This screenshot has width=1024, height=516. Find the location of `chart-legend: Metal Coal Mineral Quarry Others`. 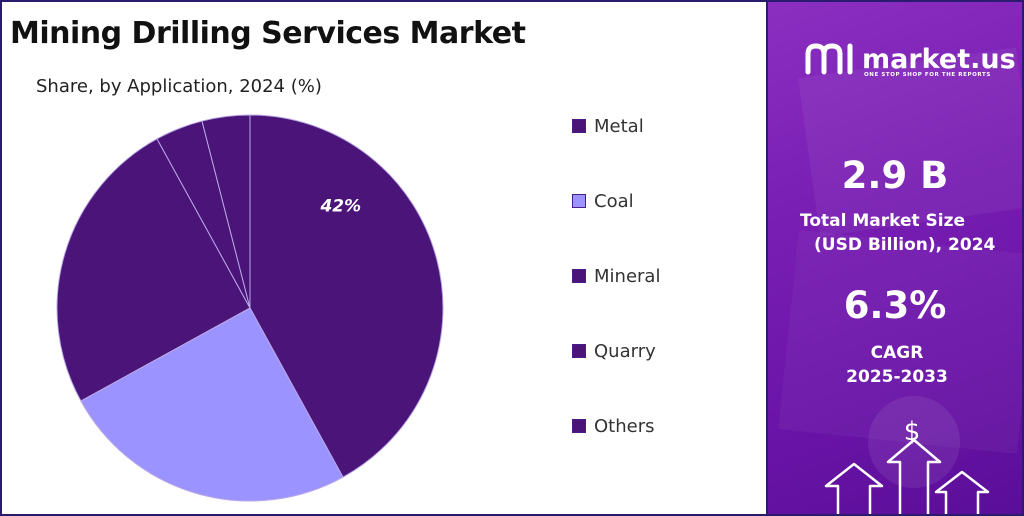

chart-legend: Metal Coal Mineral Quarry Others is located at coordinates (662, 276).